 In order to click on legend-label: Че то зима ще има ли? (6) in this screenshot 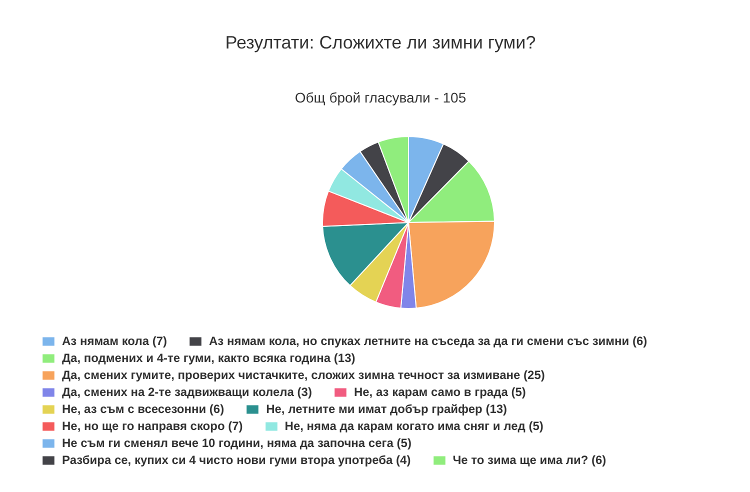, I will do `click(529, 460)`.